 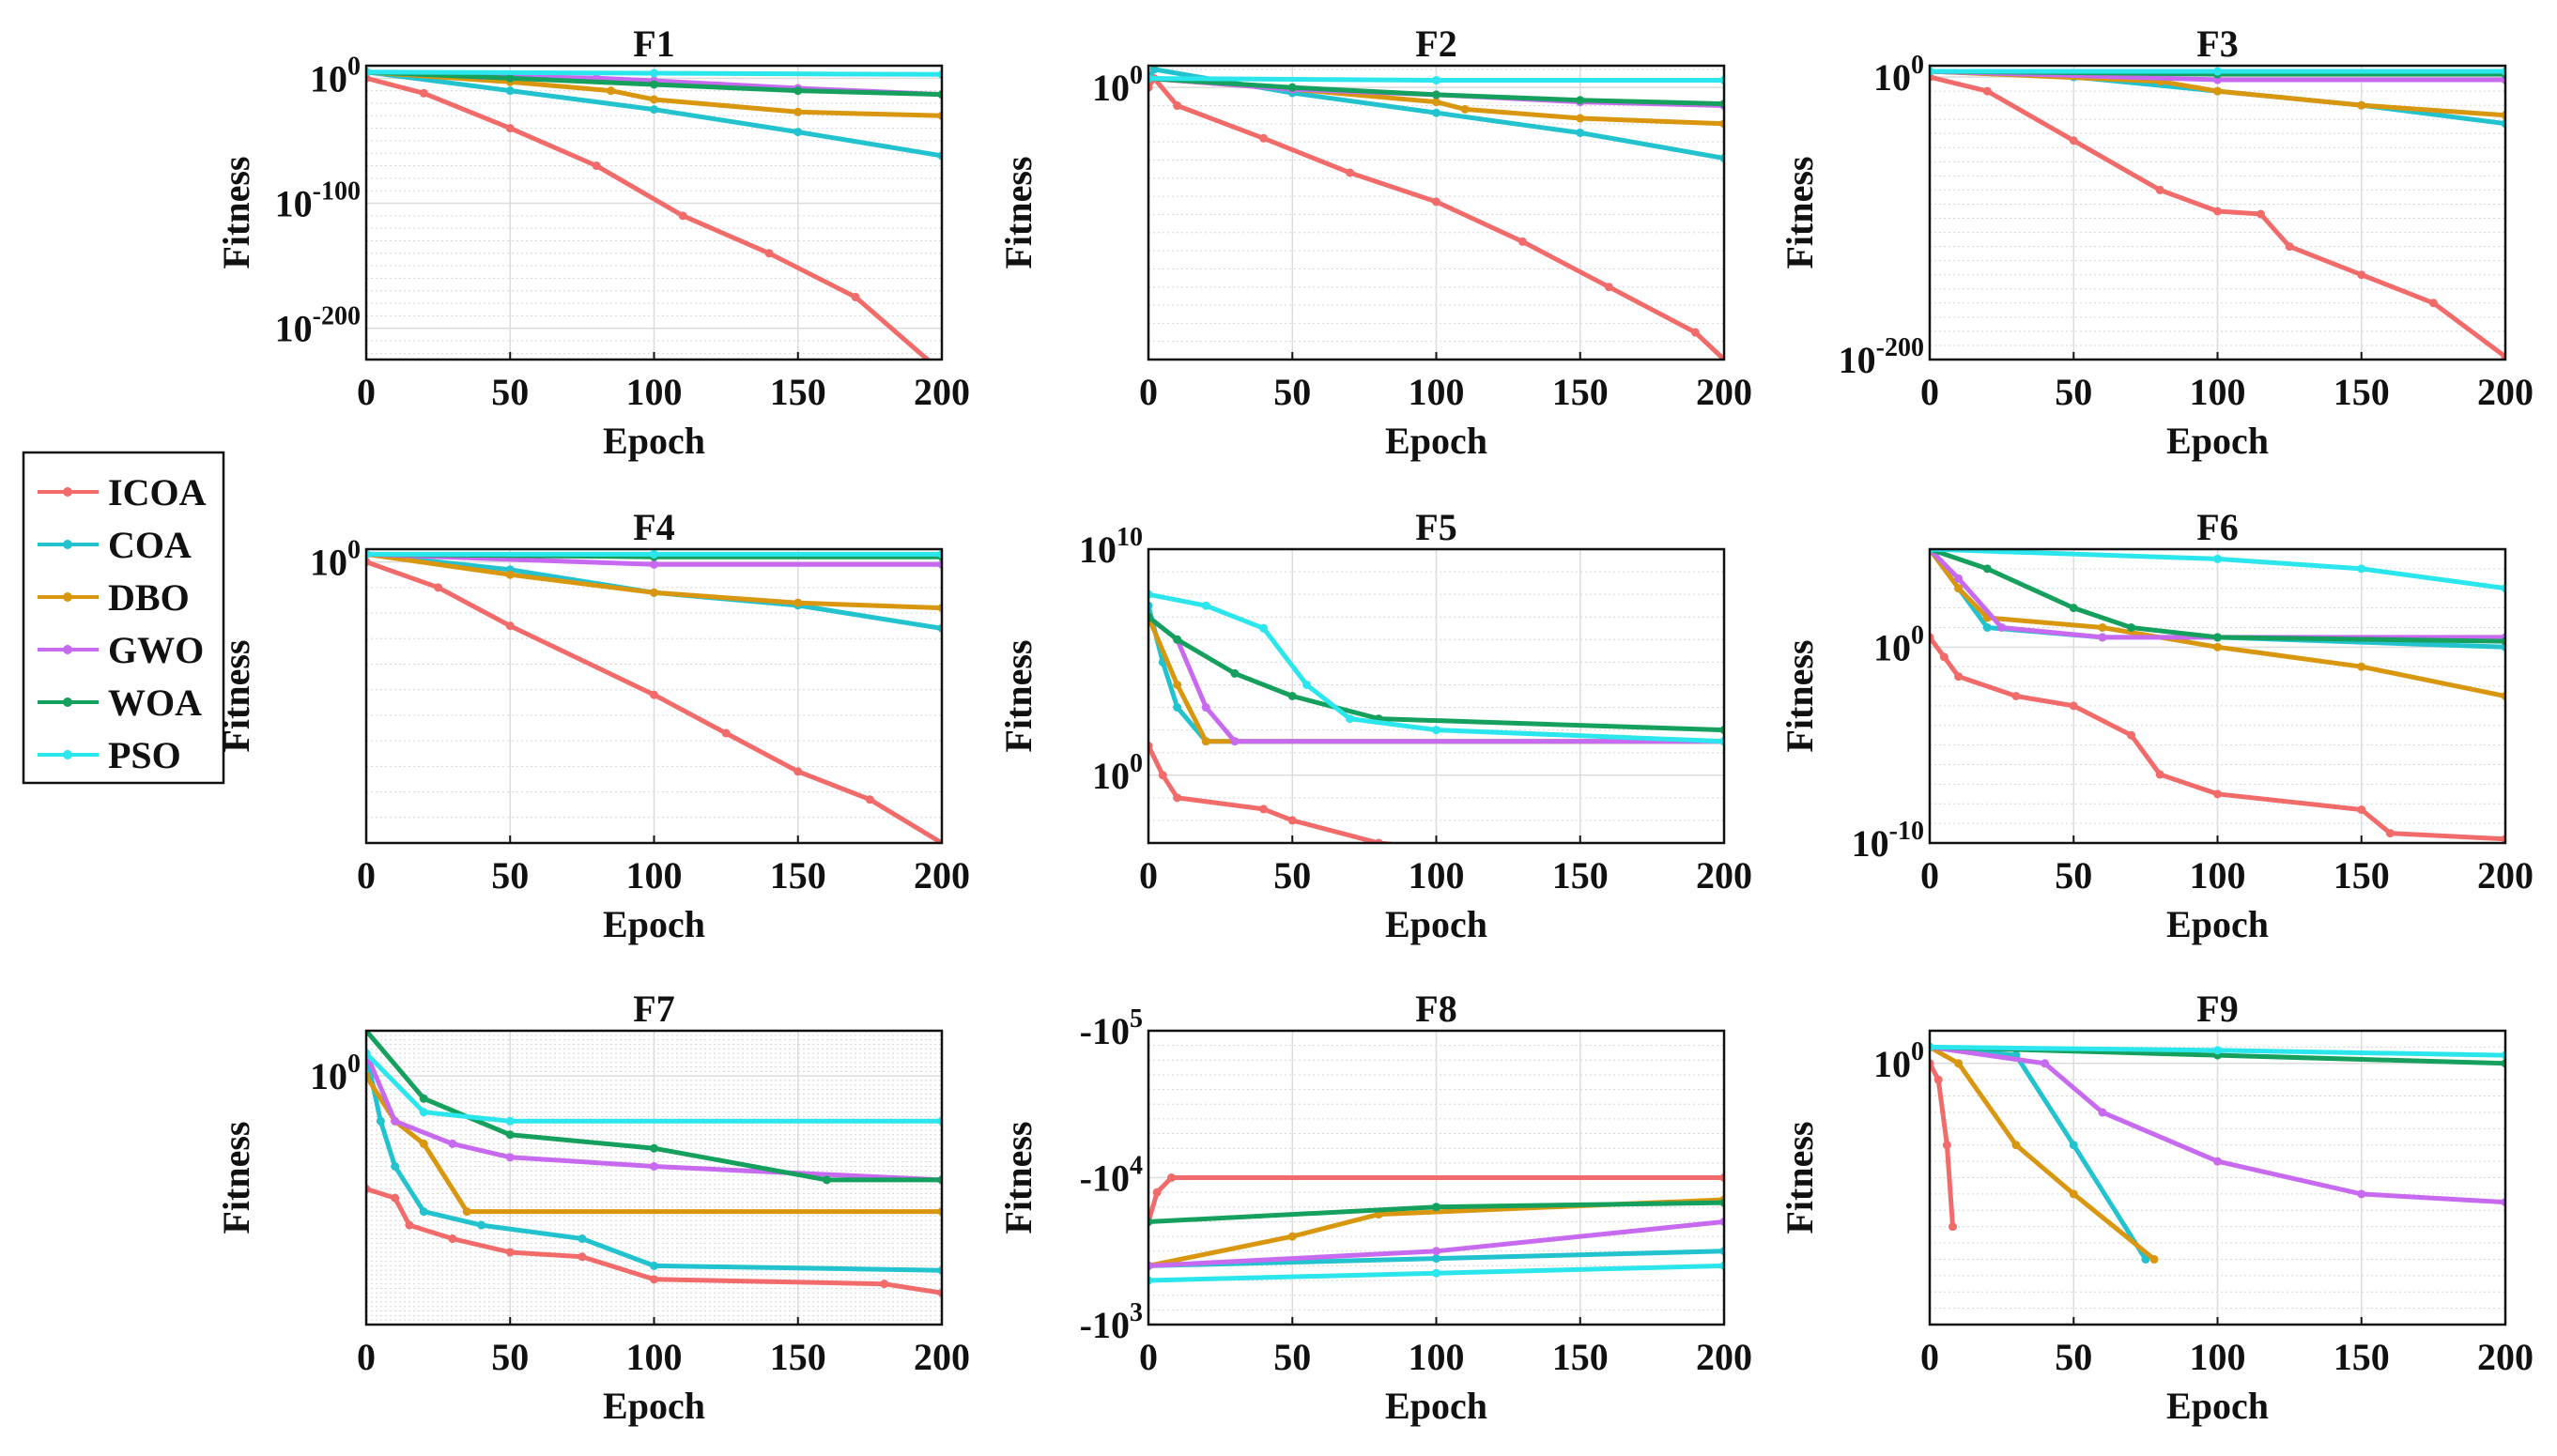 What do you see at coordinates (653, 44) in the screenshot?
I see `chart-title: F1` at bounding box center [653, 44].